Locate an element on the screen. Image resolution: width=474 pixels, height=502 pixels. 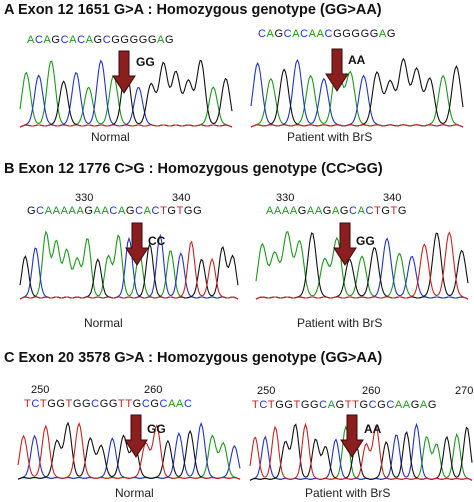
panel-c-left-position: 250 is located at coordinates (40, 390).